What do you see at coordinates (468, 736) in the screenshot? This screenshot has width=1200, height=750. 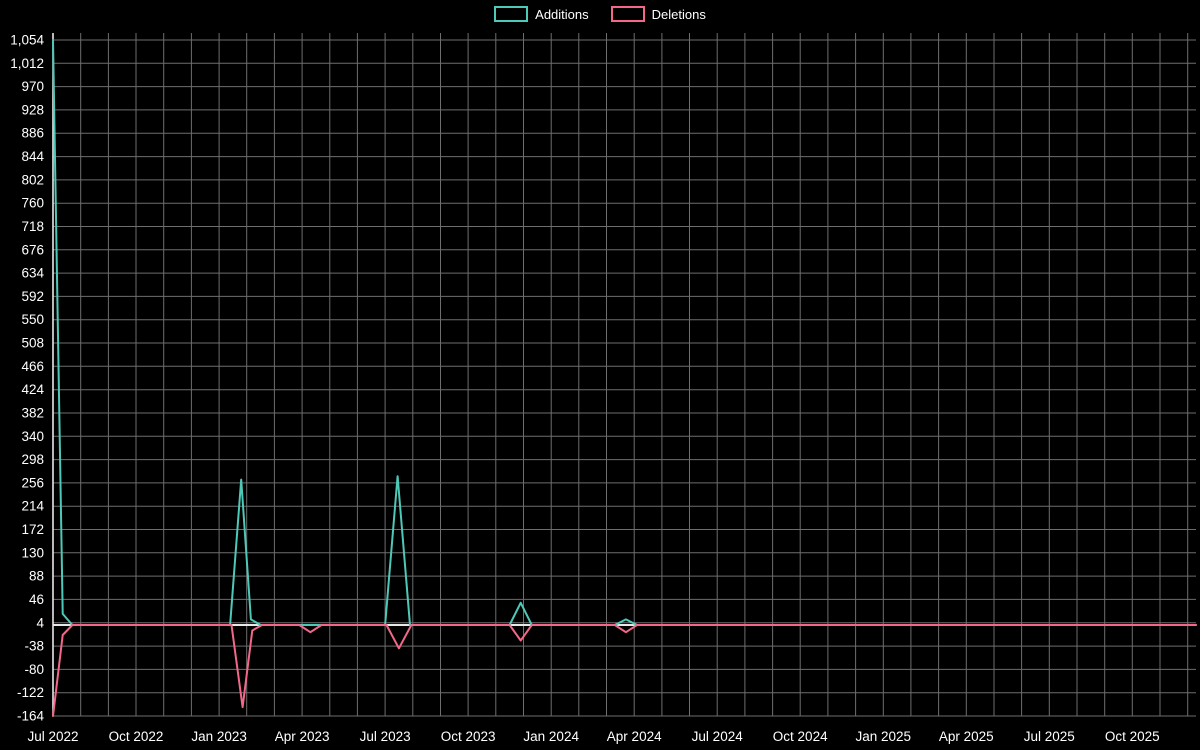 I see `x-tick-label: Oct 2023` at bounding box center [468, 736].